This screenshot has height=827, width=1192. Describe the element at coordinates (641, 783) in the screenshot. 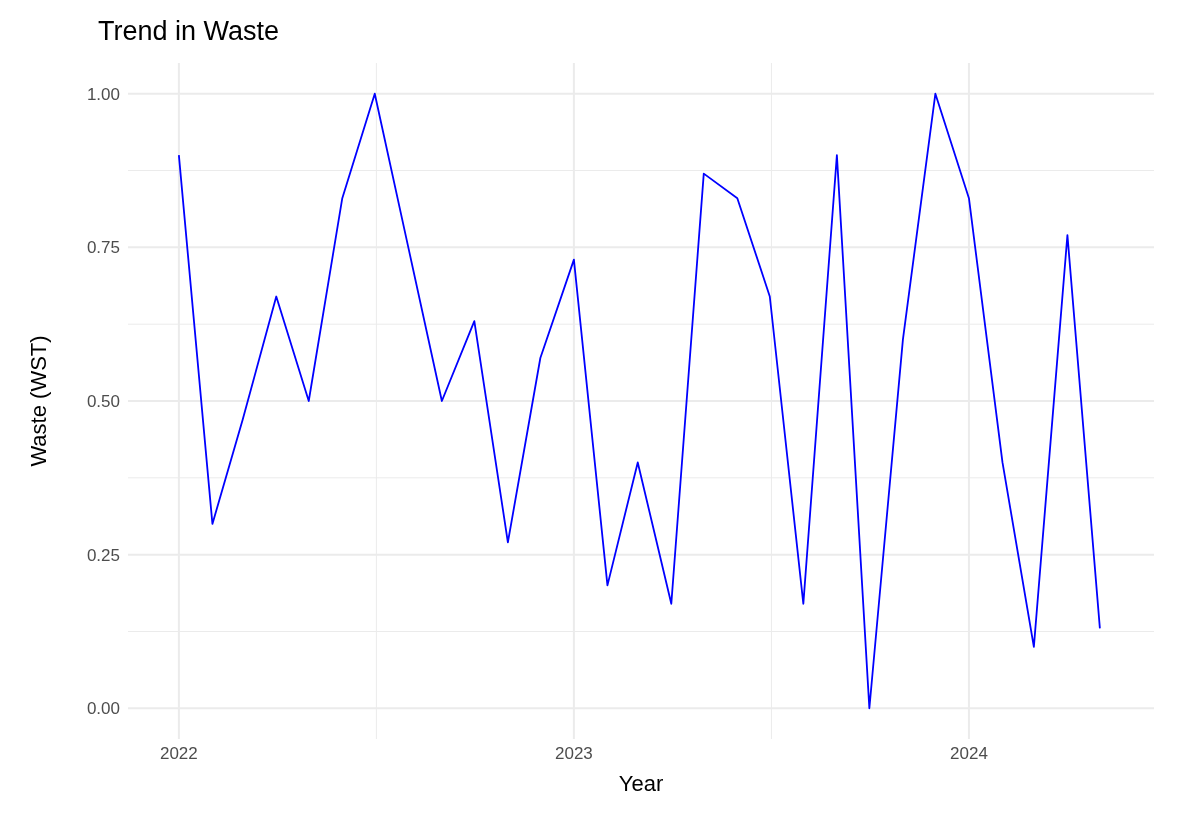

I see `x-axis-title: Year` at that location.